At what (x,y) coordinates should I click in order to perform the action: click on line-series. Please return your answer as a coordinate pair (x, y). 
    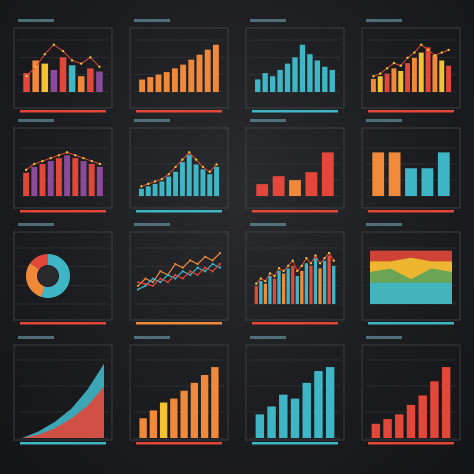
    Looking at the image, I should click on (179, 276).